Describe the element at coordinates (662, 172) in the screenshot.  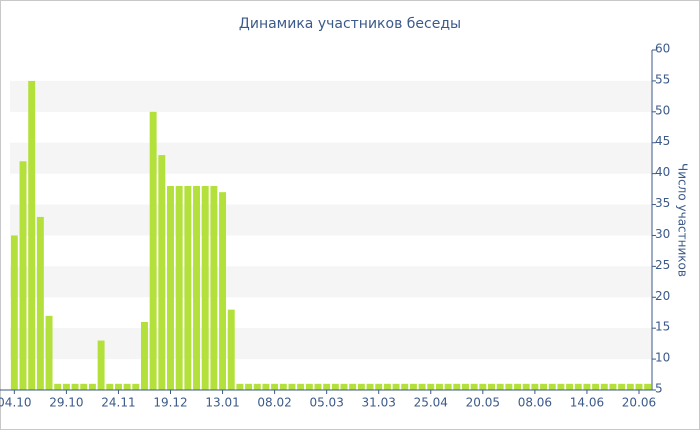
I see `y-tick-label: 40` at that location.